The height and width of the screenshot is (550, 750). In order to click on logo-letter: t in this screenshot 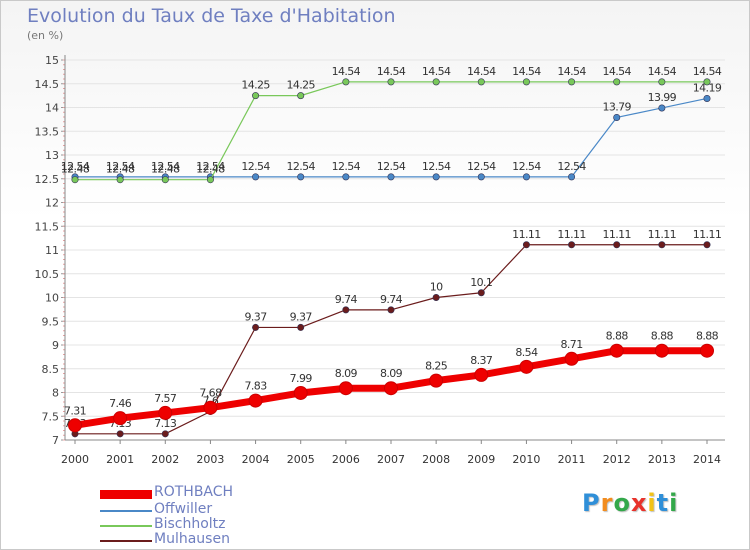, I will do `click(663, 503)`.